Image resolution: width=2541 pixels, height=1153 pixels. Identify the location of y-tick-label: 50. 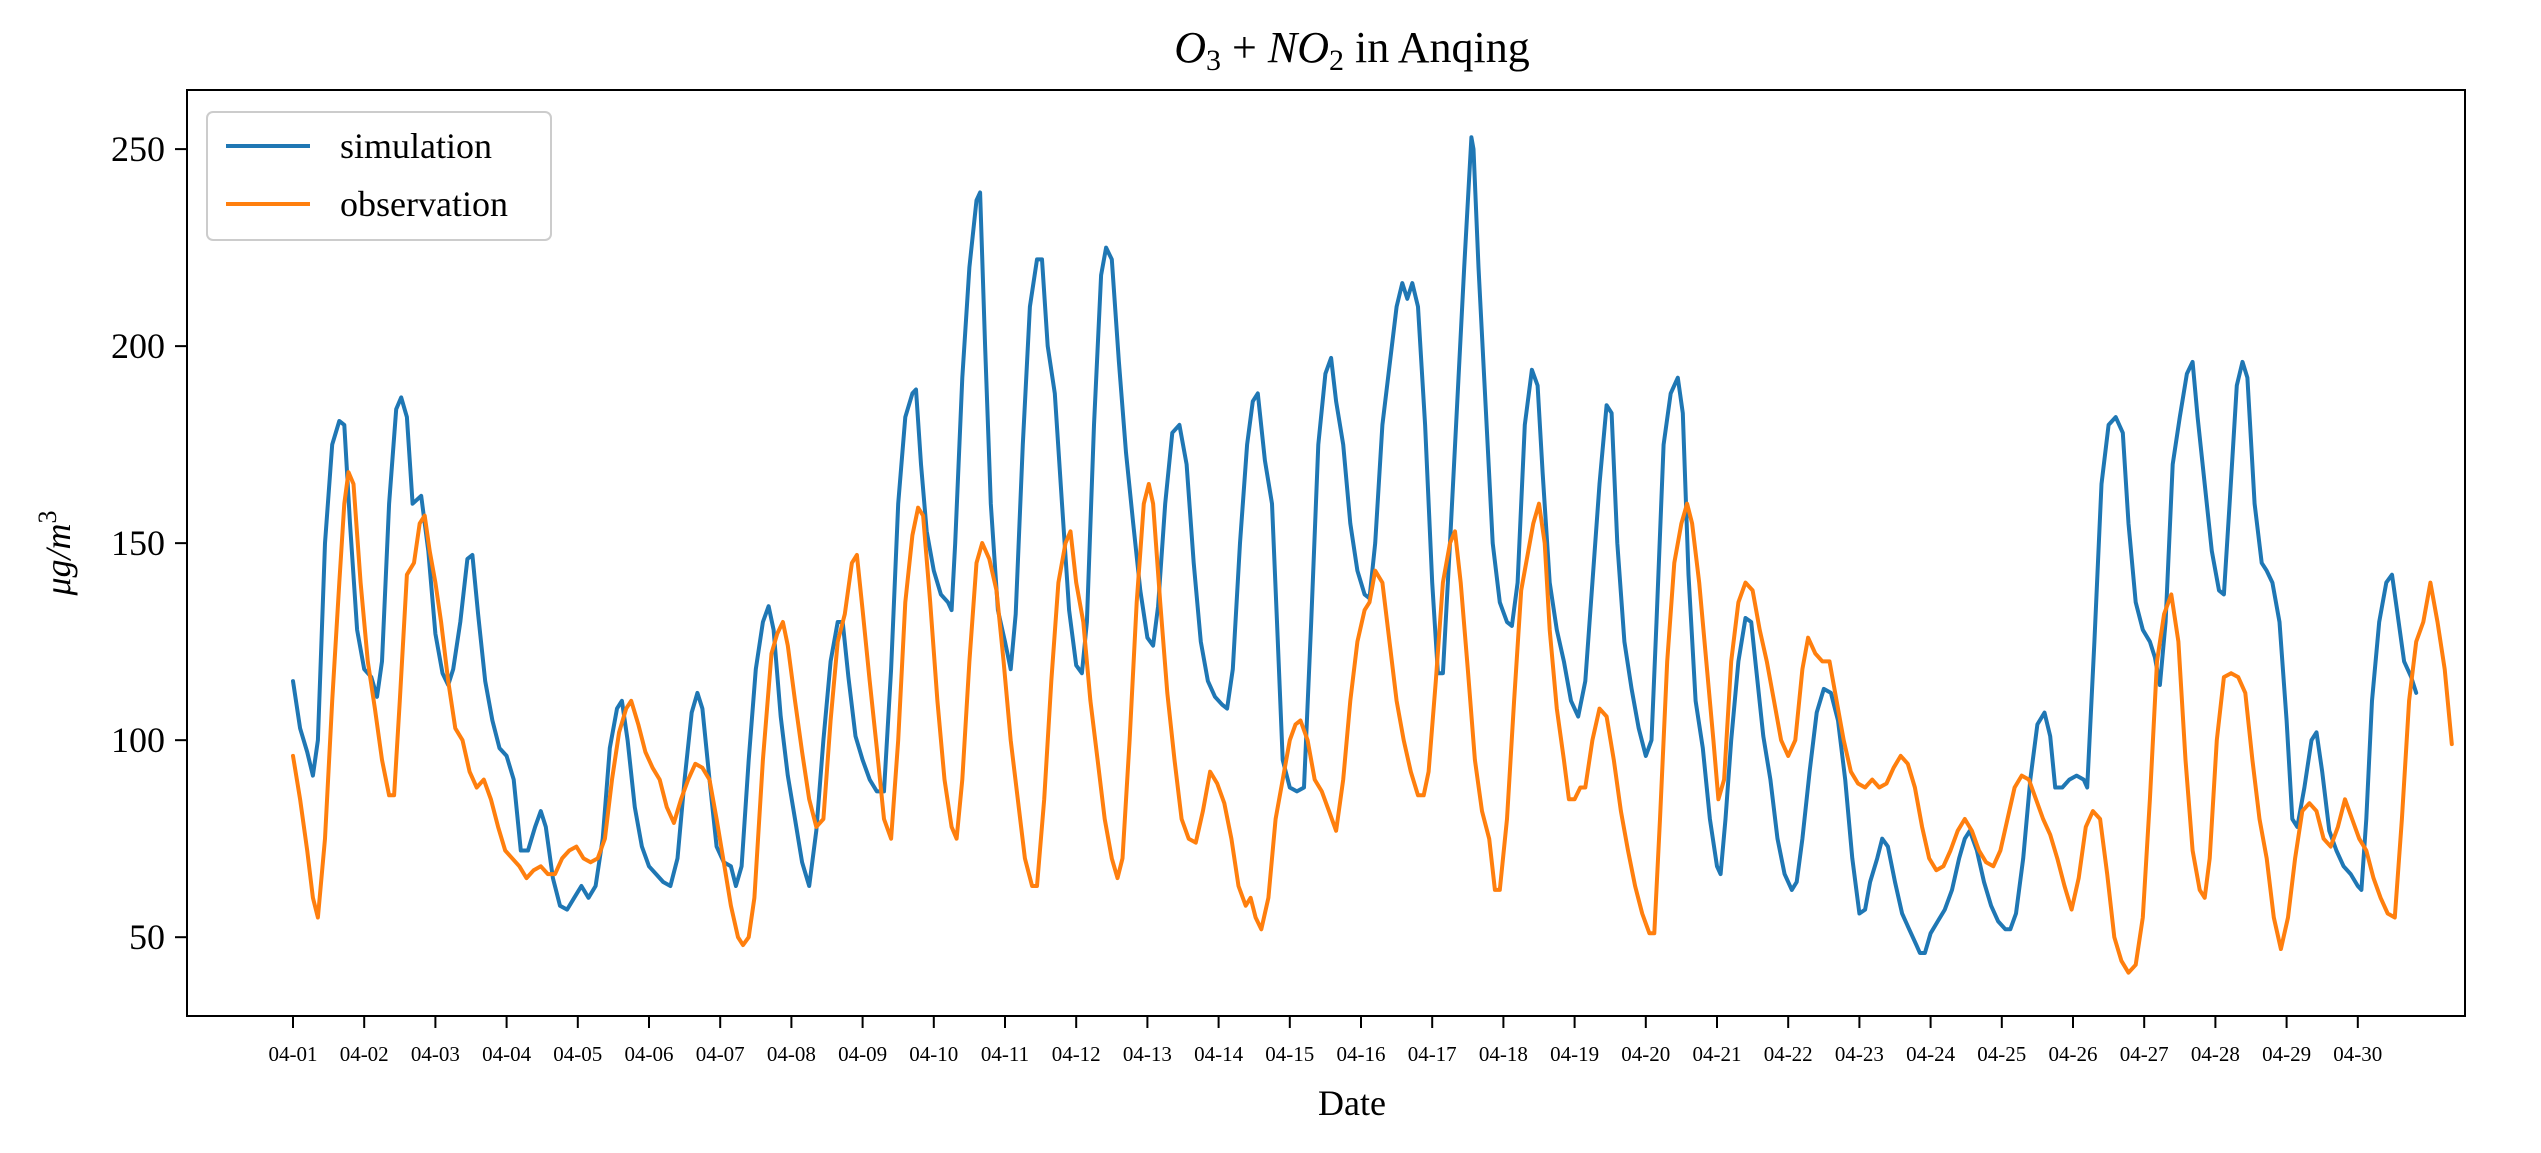
(147, 937).